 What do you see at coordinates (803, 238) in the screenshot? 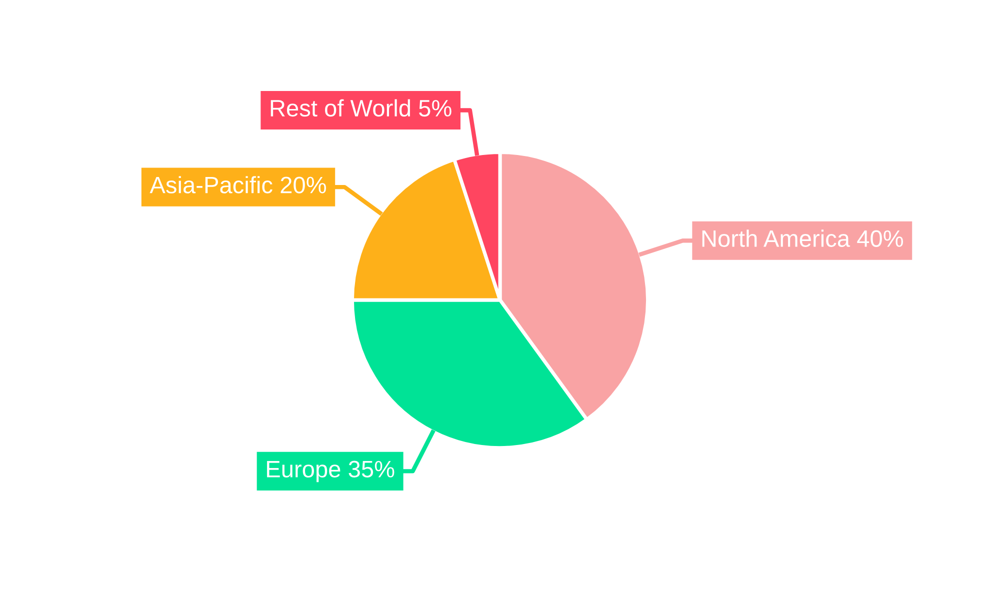
I see `slice-label: North America 40%` at bounding box center [803, 238].